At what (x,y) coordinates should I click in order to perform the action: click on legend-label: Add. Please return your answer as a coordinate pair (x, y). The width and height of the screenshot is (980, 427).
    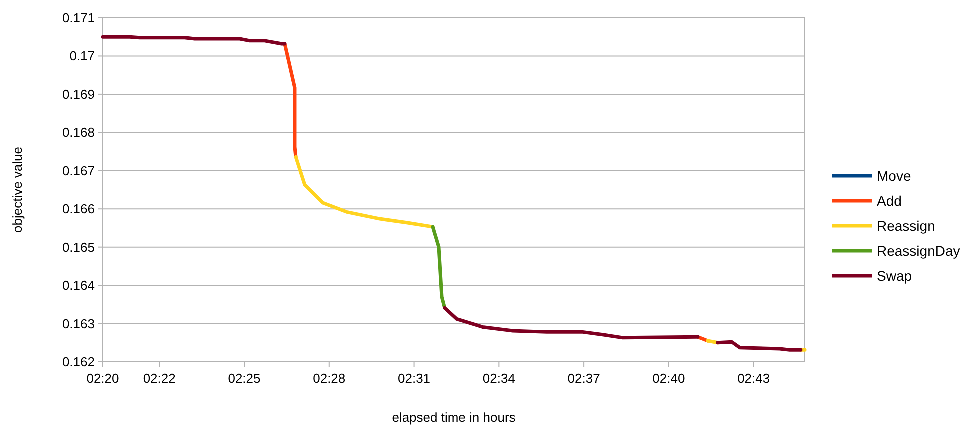
    Looking at the image, I should click on (889, 201).